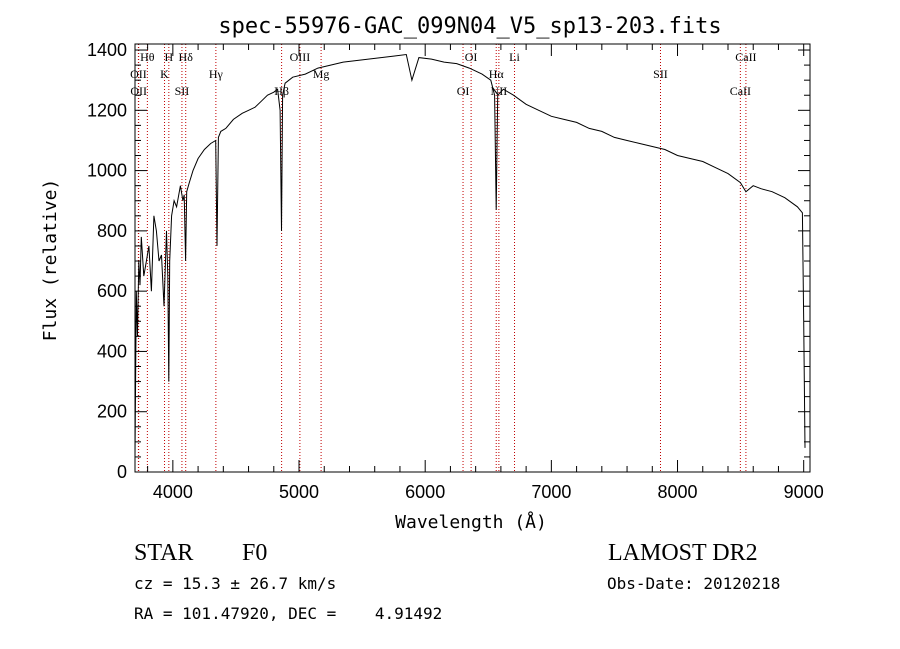  Describe the element at coordinates (683, 553) in the screenshot. I see `survey-name: LAMOST DR2` at that location.